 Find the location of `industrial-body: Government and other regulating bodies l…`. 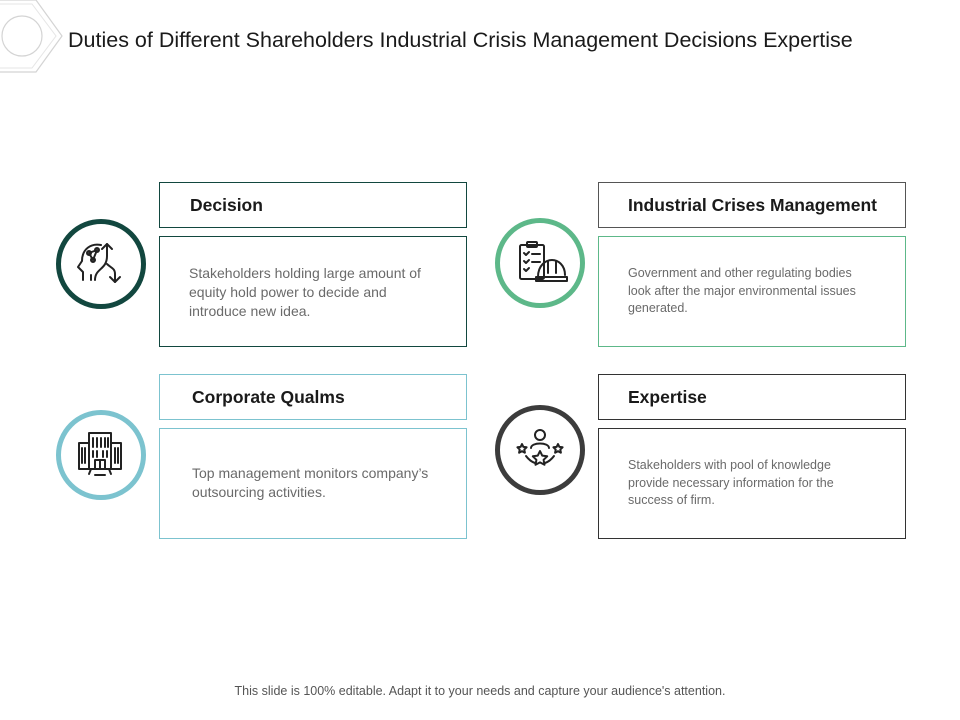

industrial-body: Government and other regulating bodies l… is located at coordinates (742, 290).